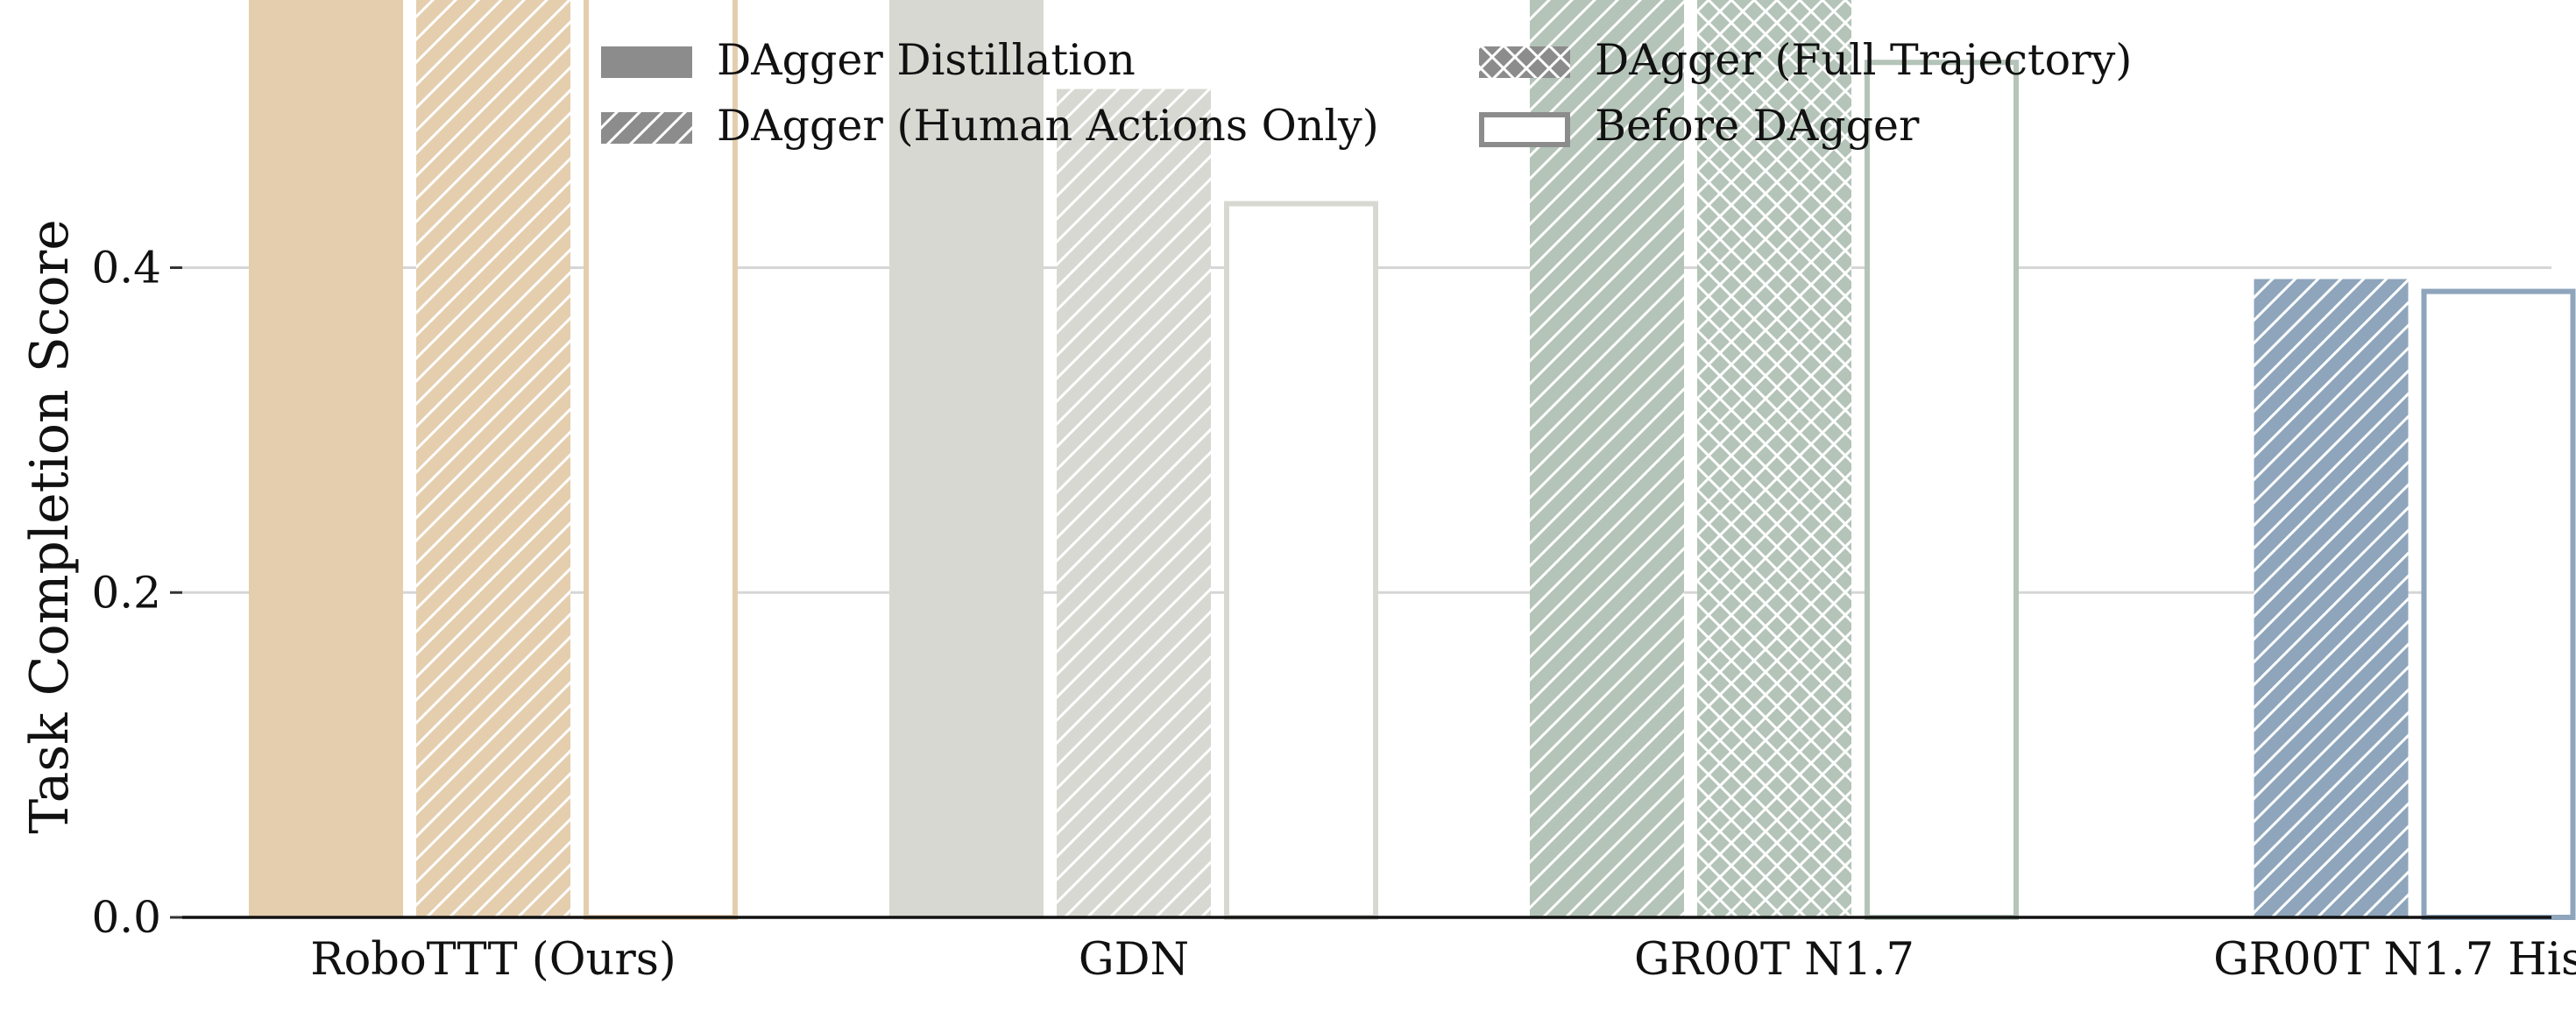 The width and height of the screenshot is (2576, 1019). What do you see at coordinates (1301, 560) in the screenshot?
I see `bar-gdn-before-dagger` at bounding box center [1301, 560].